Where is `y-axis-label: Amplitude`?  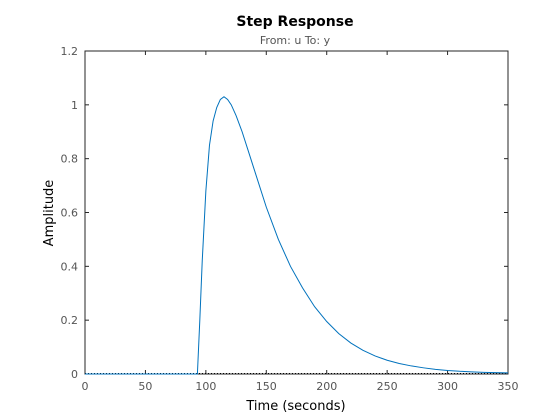
y-axis-label: Amplitude is located at coordinates (49, 213).